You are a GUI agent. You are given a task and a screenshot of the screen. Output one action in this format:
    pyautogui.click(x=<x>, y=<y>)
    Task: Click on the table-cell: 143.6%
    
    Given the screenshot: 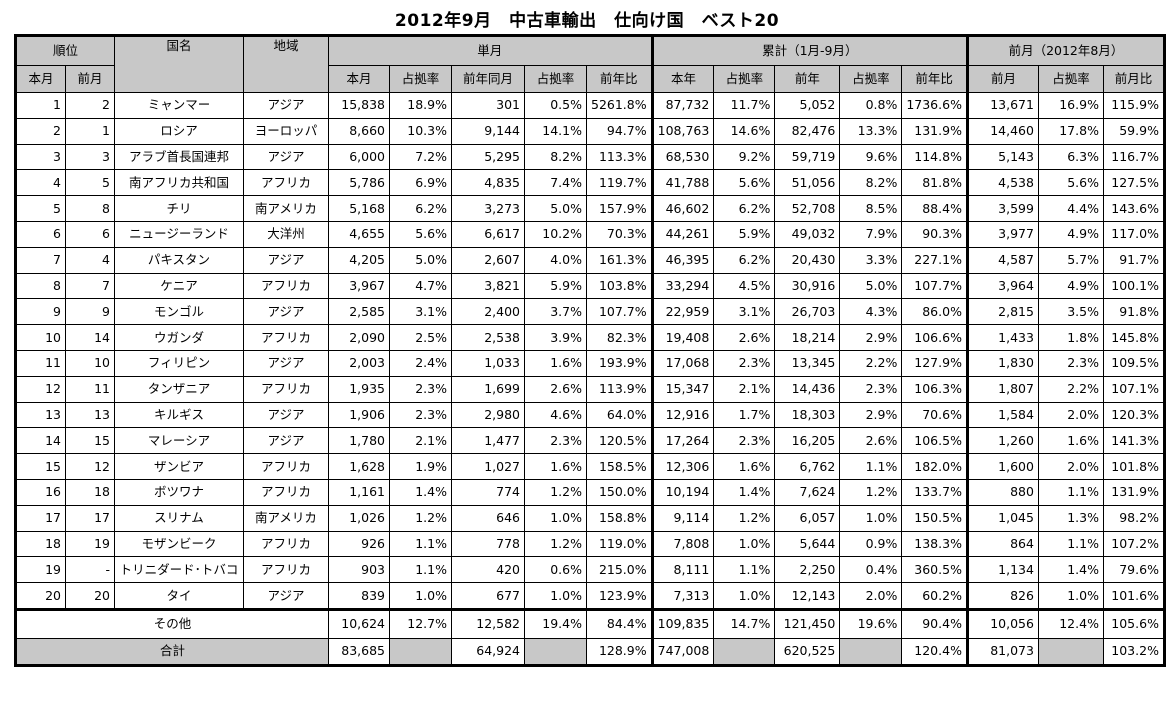 What is the action you would take?
    pyautogui.click(x=1133, y=208)
    